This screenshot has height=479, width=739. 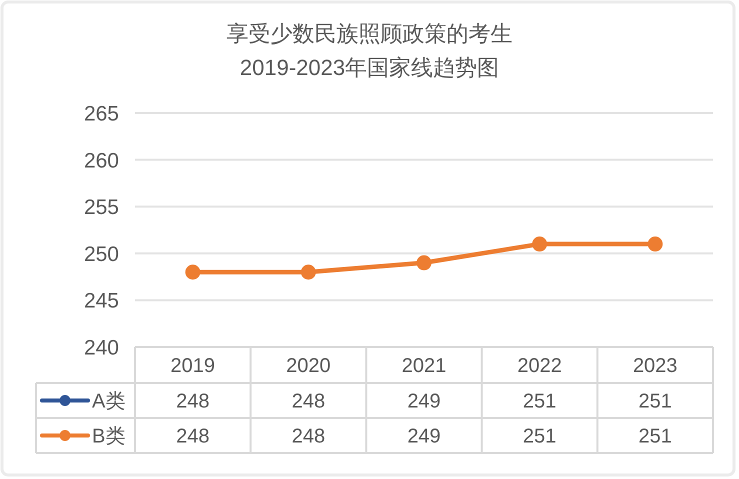 I want to click on y-tick-label: 255, so click(x=101, y=208).